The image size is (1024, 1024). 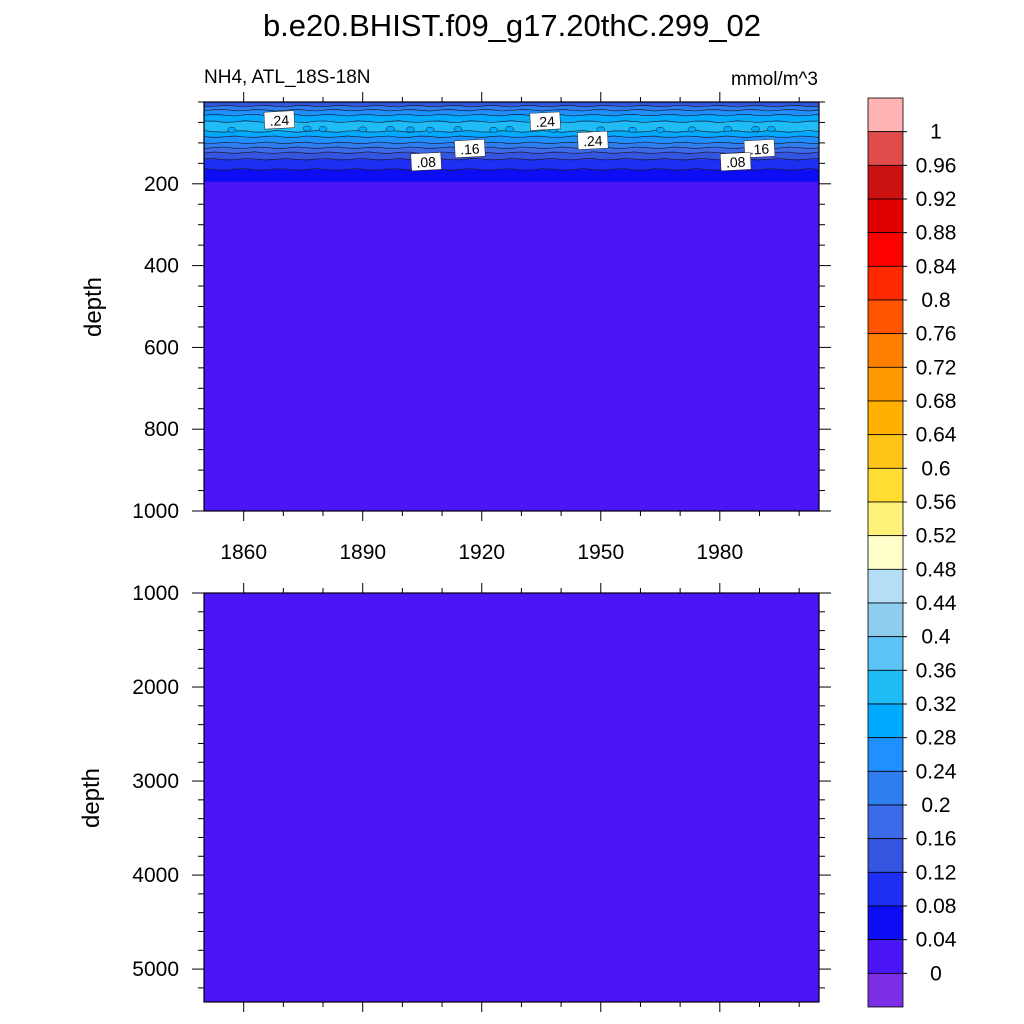 What do you see at coordinates (161, 429) in the screenshot?
I see `y-tick-label: 800` at bounding box center [161, 429].